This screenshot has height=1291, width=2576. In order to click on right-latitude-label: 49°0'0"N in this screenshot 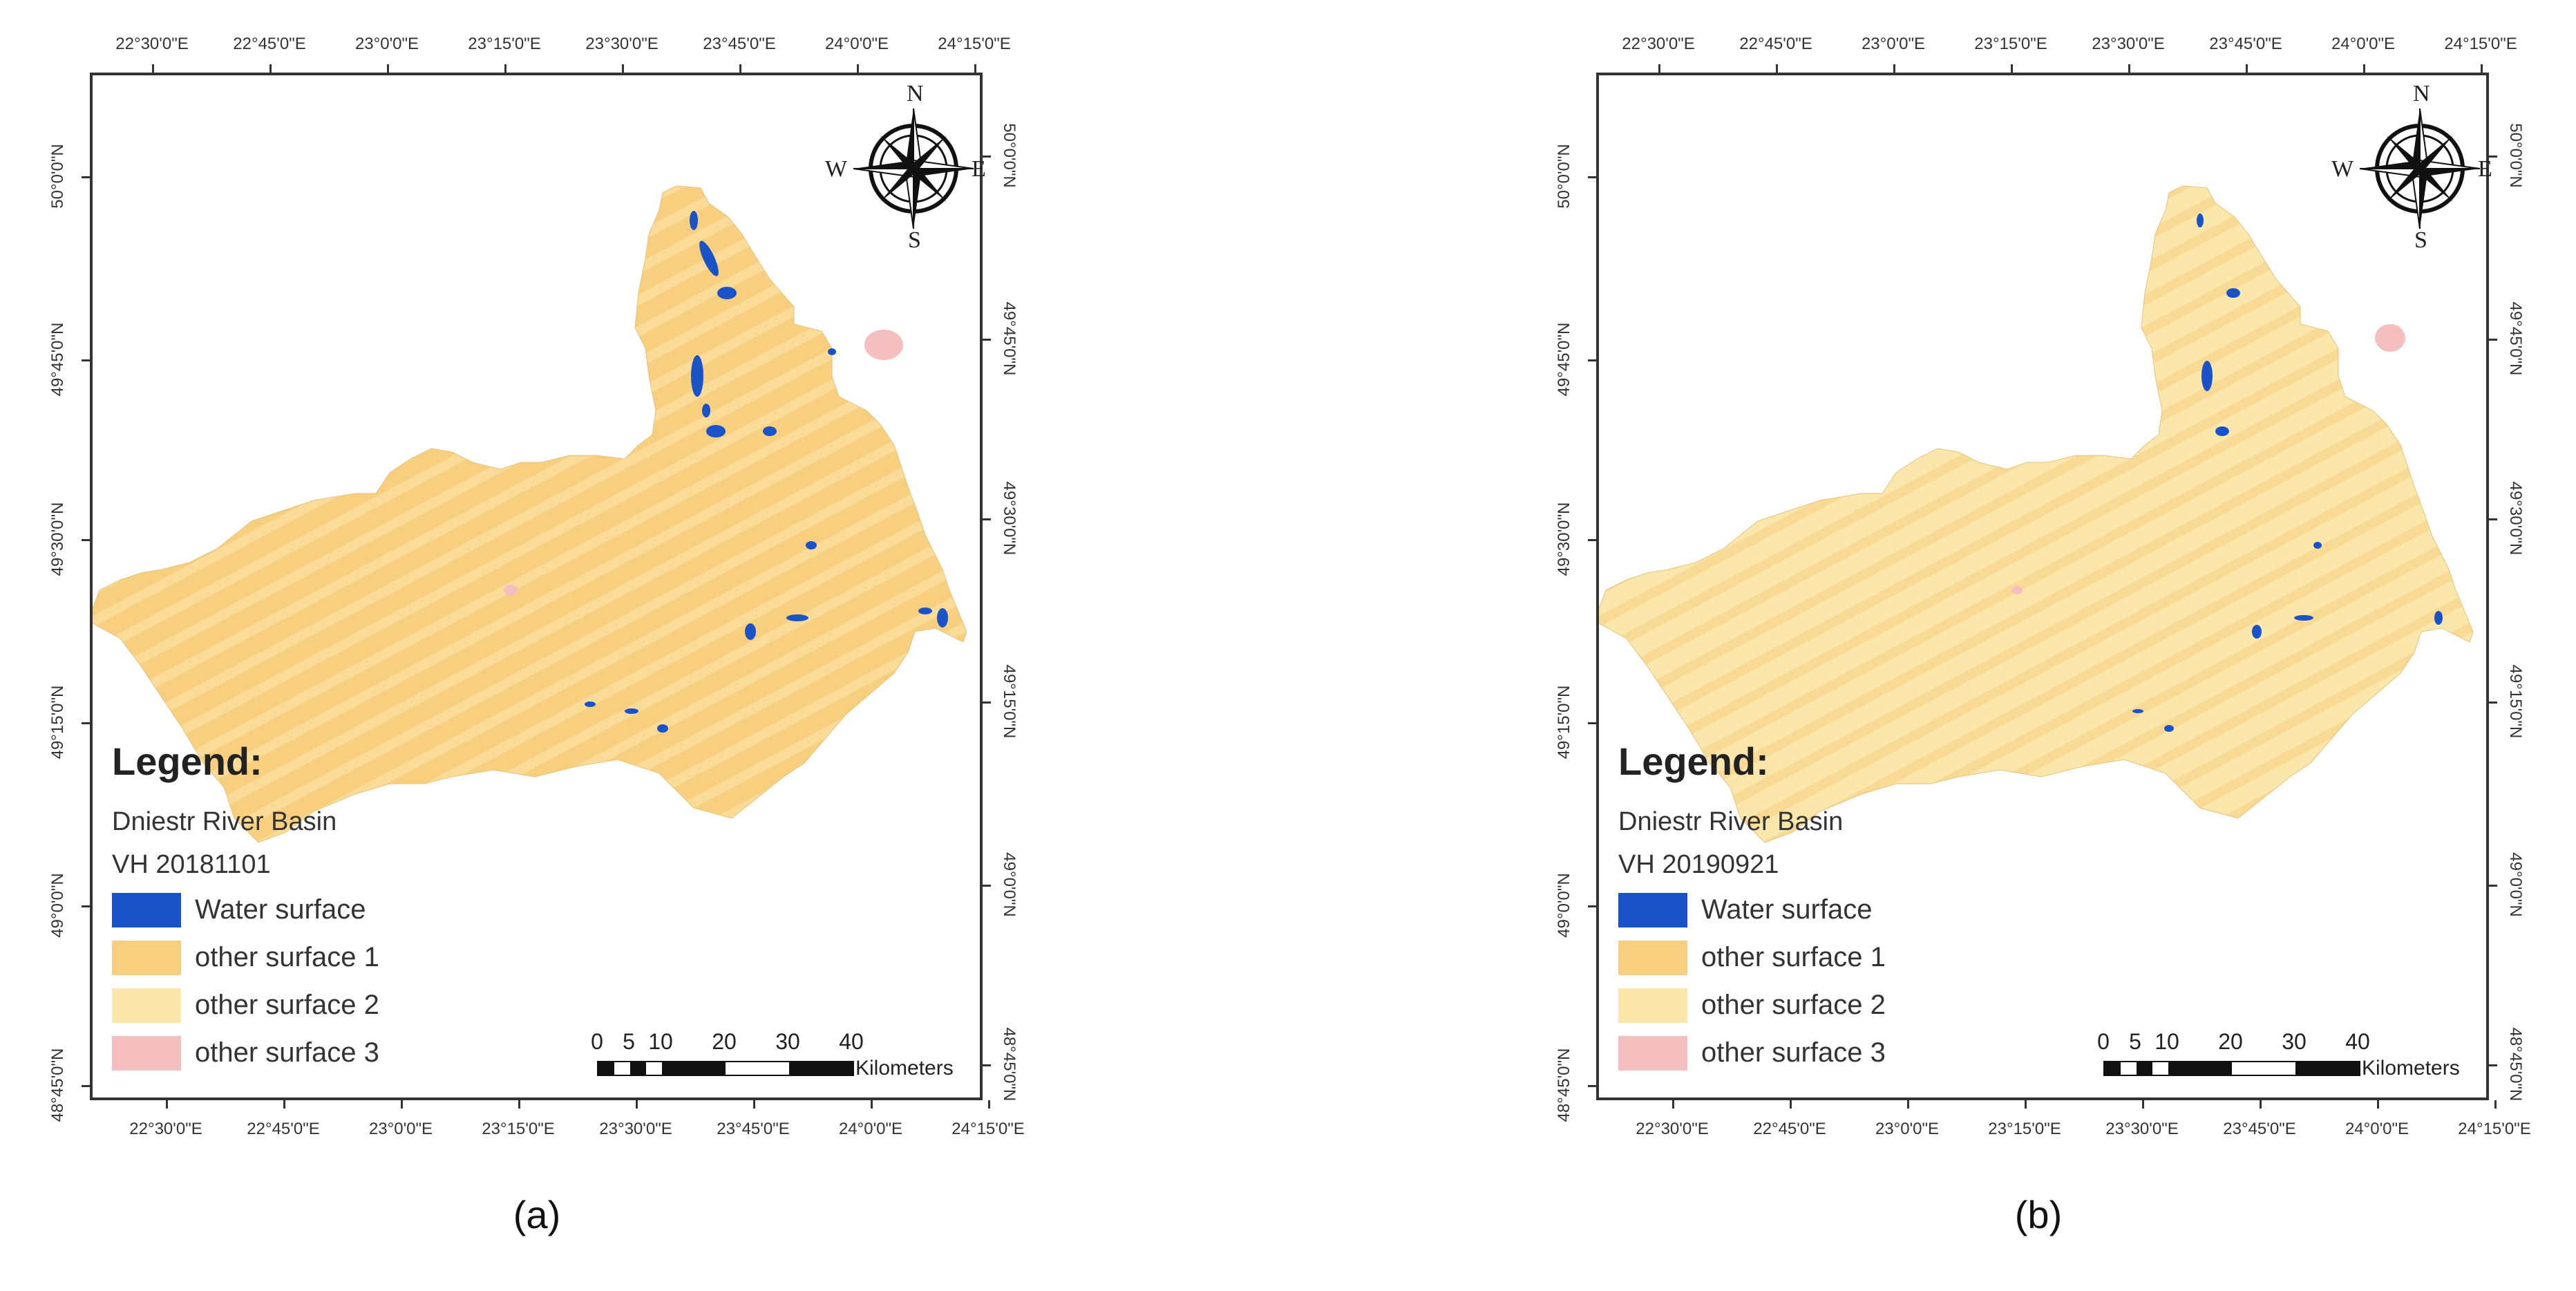, I will do `click(2515, 884)`.